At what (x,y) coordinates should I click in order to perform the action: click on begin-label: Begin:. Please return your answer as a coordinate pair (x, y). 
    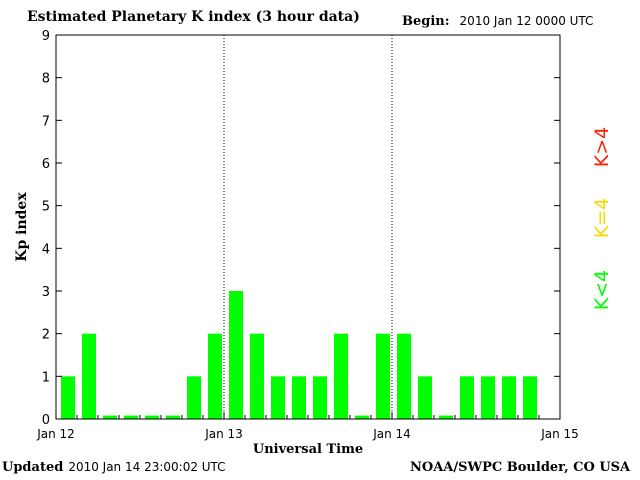
    Looking at the image, I should click on (426, 21).